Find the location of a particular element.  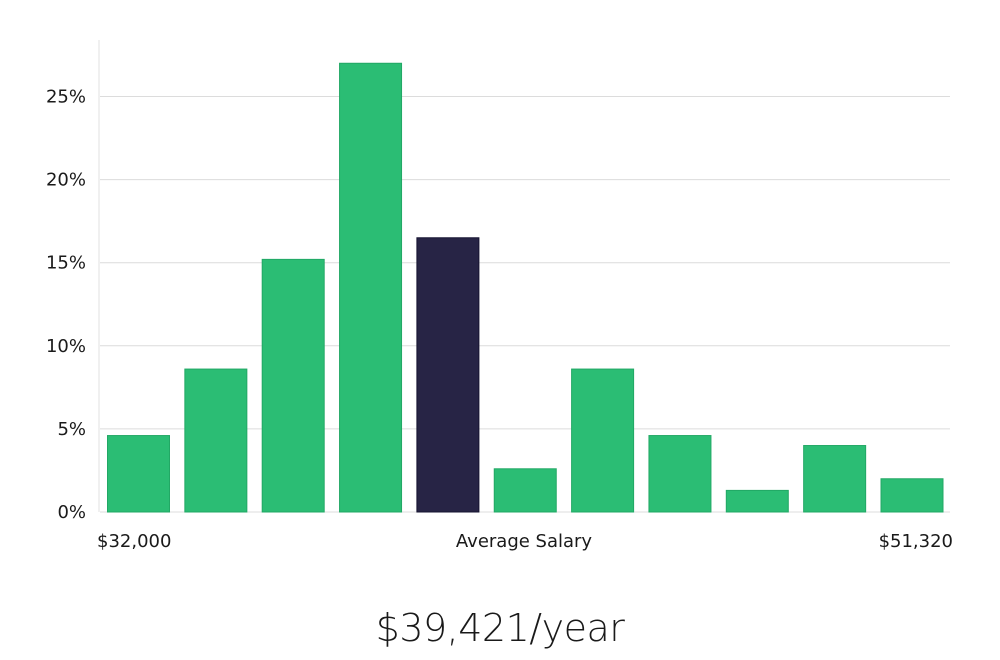

y-tick-label: 15% is located at coordinates (66, 263).